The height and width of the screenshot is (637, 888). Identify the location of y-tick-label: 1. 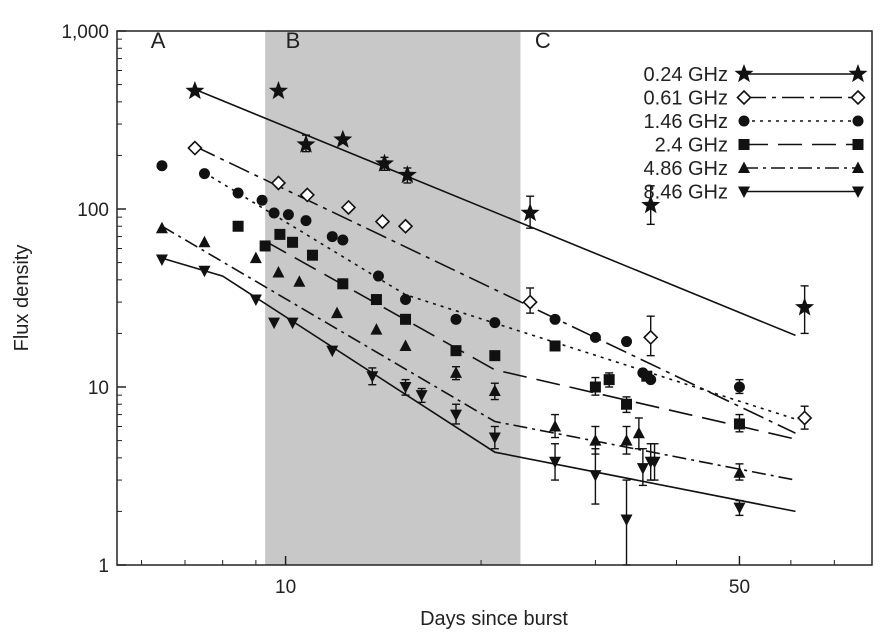
(103, 566).